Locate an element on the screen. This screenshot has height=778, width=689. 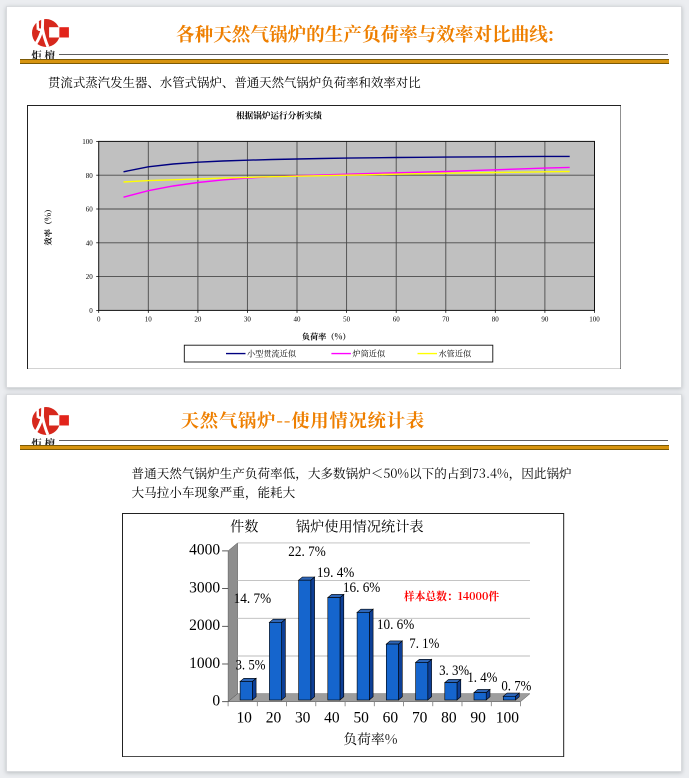
svg-text: 水管近似 is located at coordinates (455, 353).